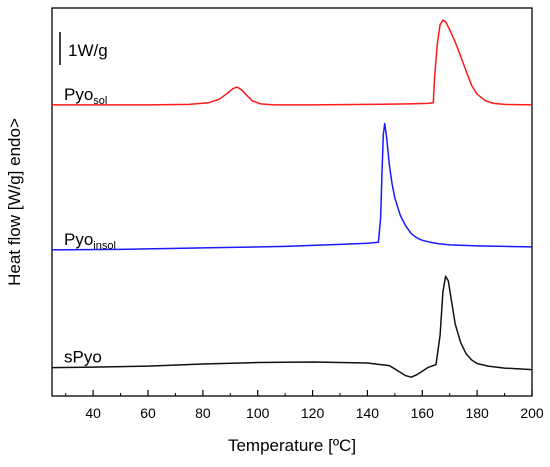 The width and height of the screenshot is (550, 467). Describe the element at coordinates (85, 96) in the screenshot. I see `series-label-pyosol: Pyosol` at that location.